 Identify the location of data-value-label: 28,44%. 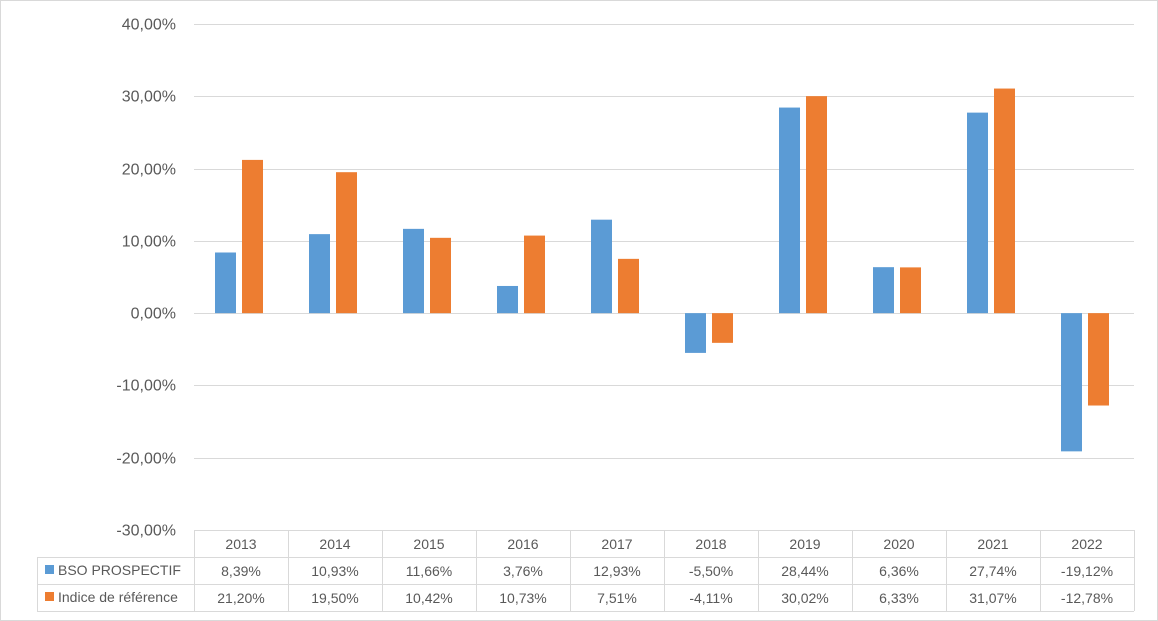
(804, 571).